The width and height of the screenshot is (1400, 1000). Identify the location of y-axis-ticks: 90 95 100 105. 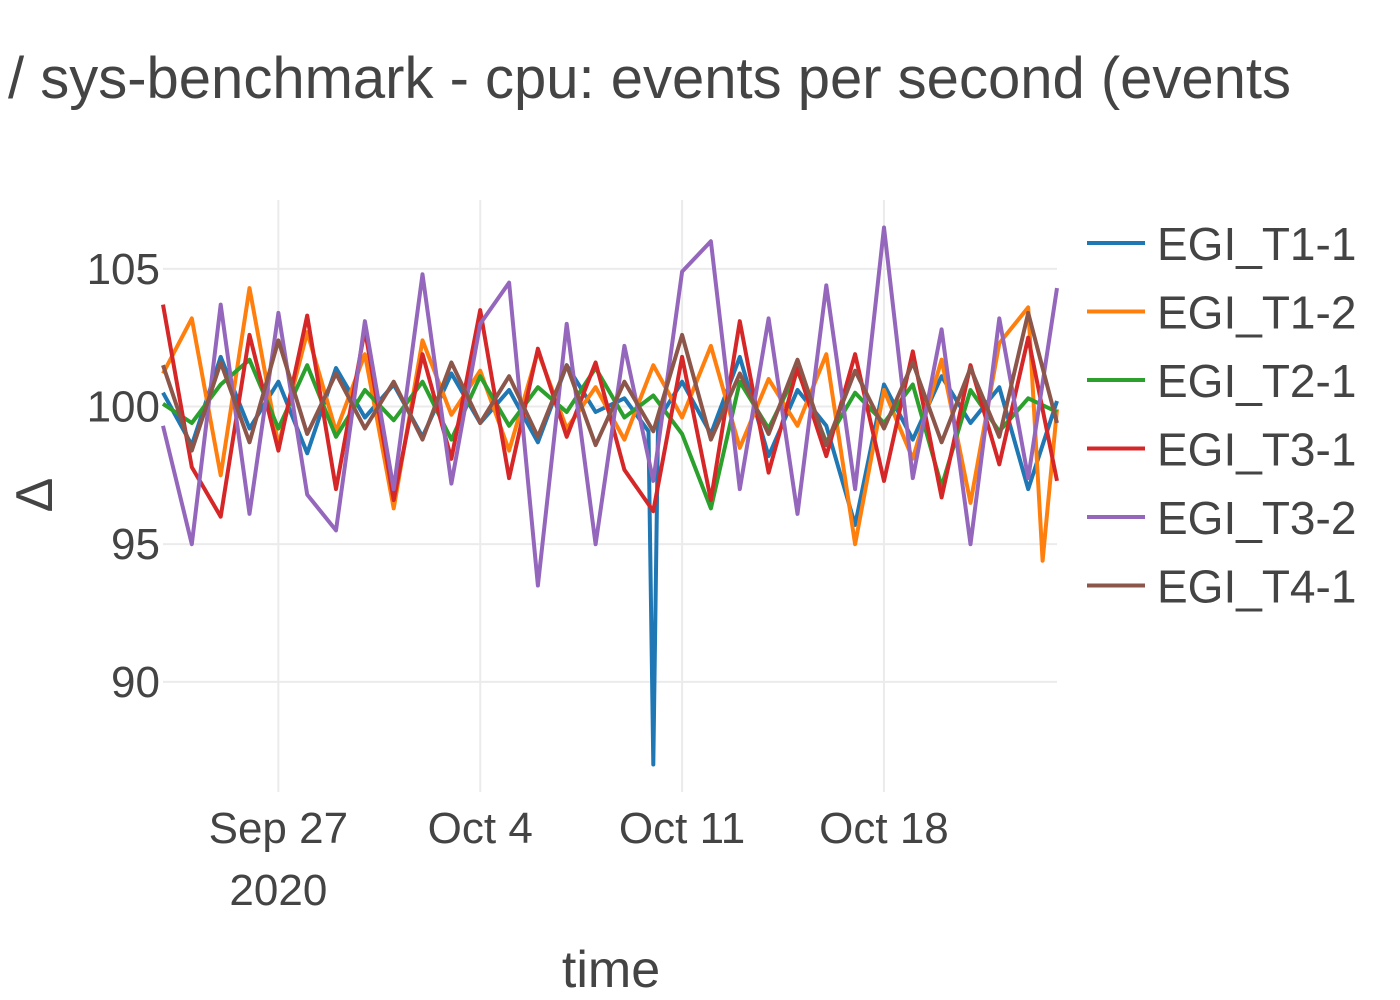
(123, 476).